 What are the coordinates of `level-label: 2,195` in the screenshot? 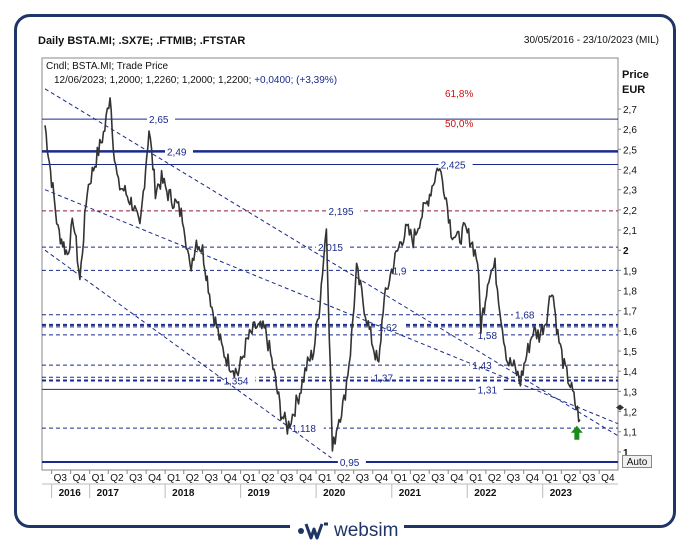 It's located at (341, 212).